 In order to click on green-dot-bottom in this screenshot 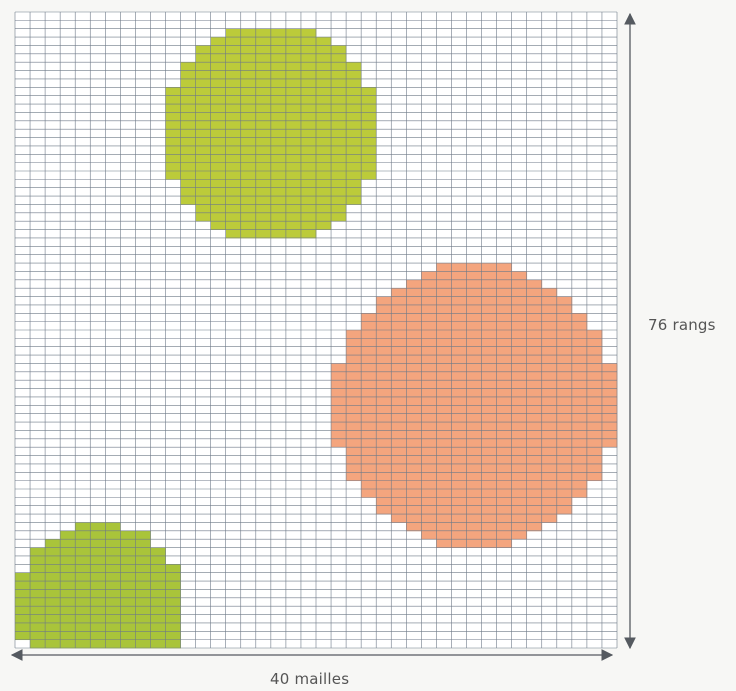, I will do `click(98, 585)`.